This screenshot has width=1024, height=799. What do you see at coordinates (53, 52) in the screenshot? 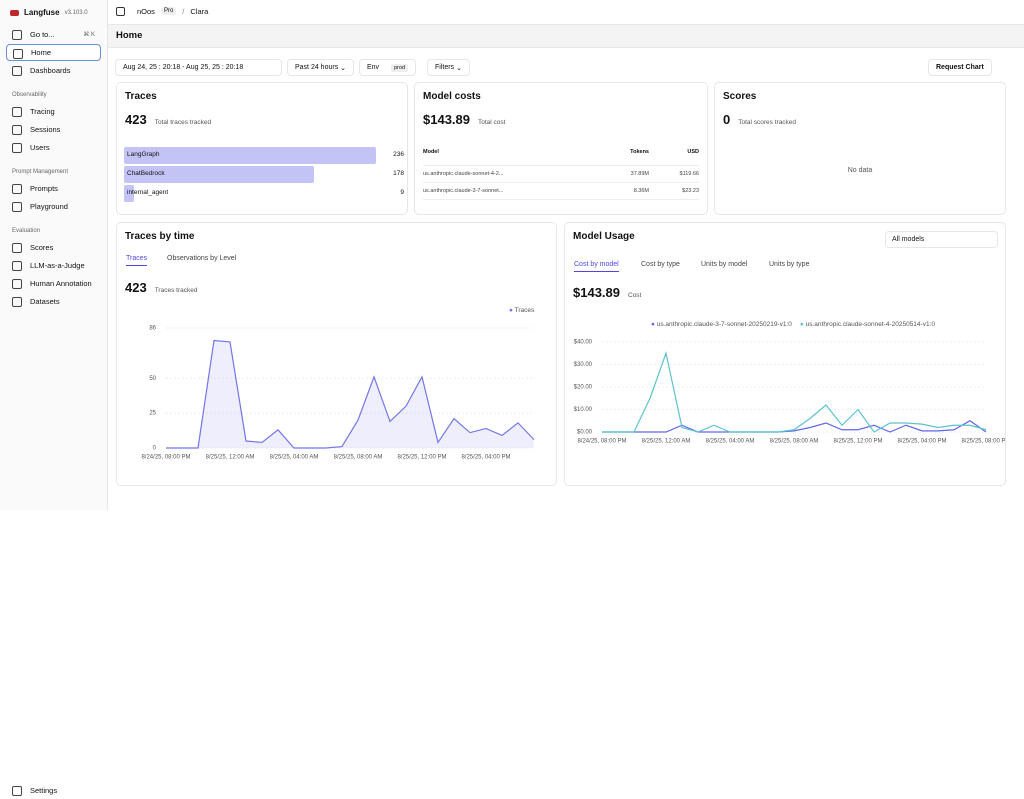
I see `nav-item: Home` at bounding box center [53, 52].